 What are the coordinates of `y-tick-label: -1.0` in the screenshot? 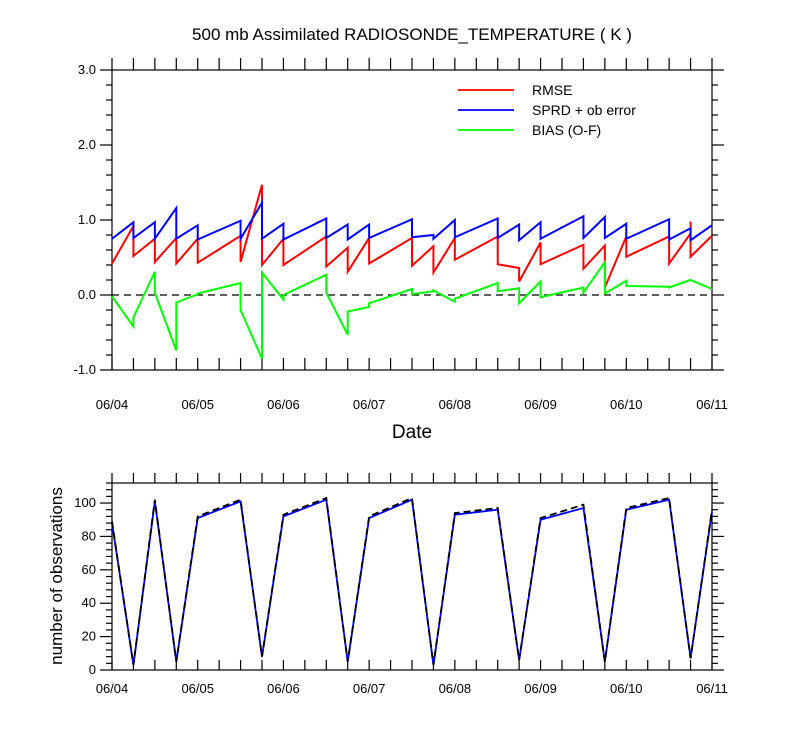 It's located at (85, 369).